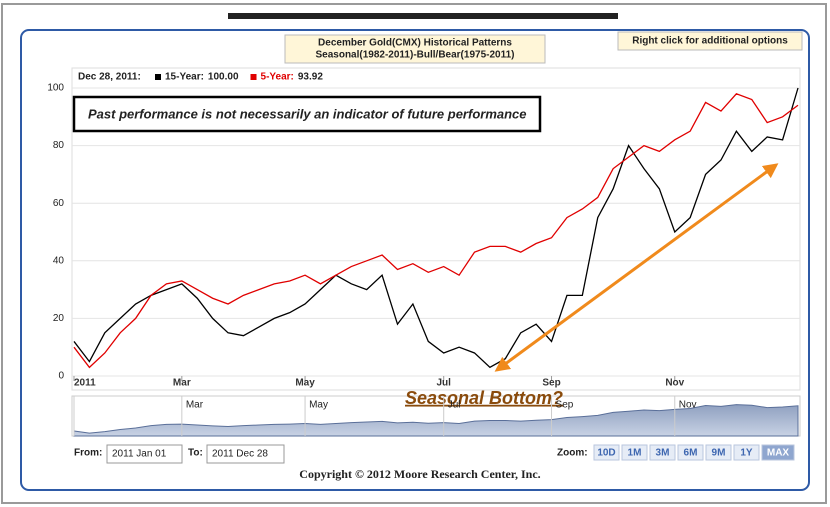 The height and width of the screenshot is (507, 830). What do you see at coordinates (636, 267) in the screenshot?
I see `trend-arrow` at bounding box center [636, 267].